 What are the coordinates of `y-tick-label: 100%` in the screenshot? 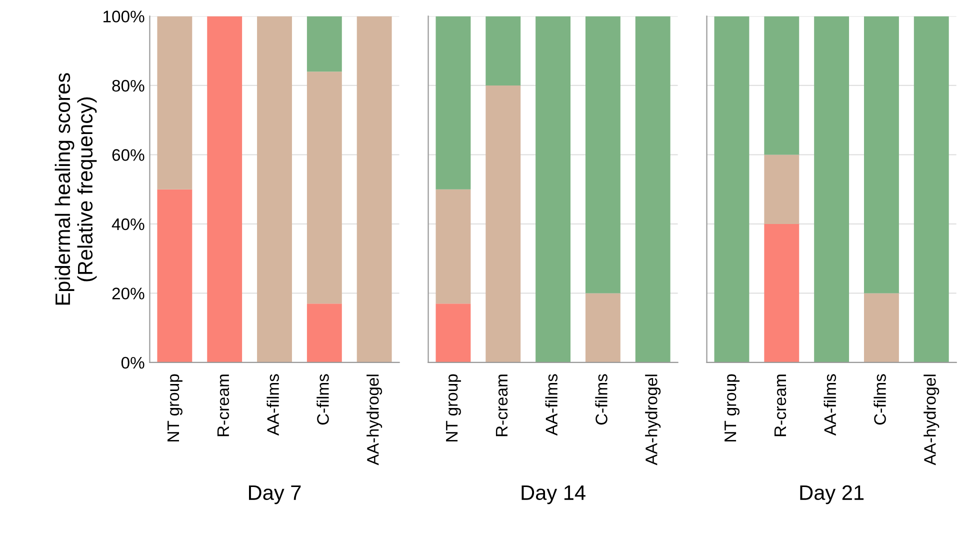 It's located at (124, 16).